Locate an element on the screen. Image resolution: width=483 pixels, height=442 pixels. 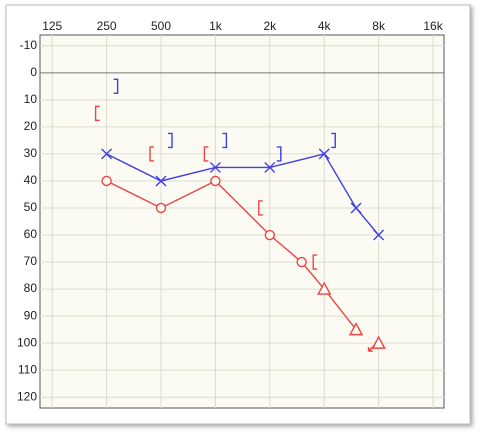
y-tick-label: 10 is located at coordinates (31, 99).